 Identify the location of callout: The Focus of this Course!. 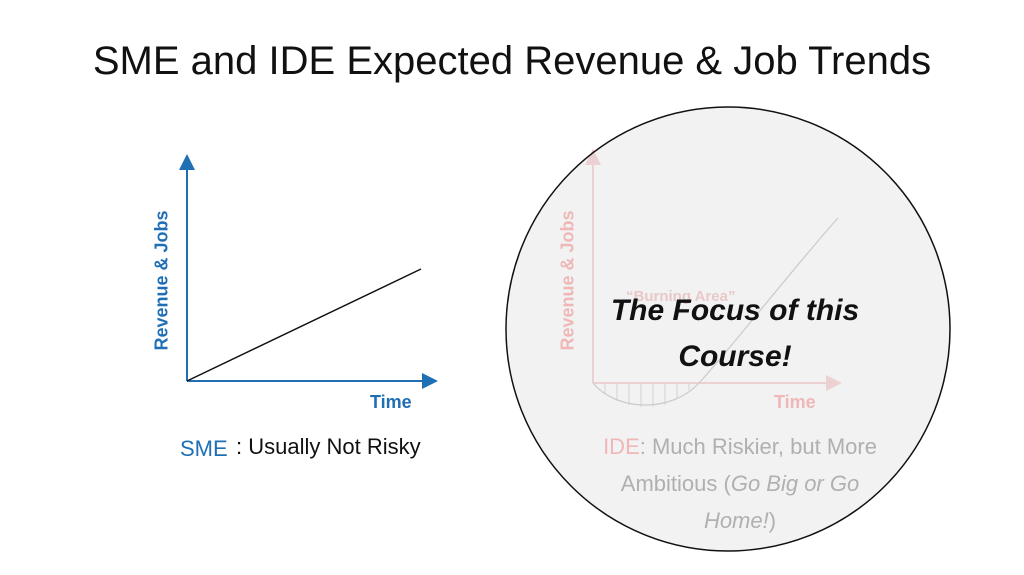
(735, 333).